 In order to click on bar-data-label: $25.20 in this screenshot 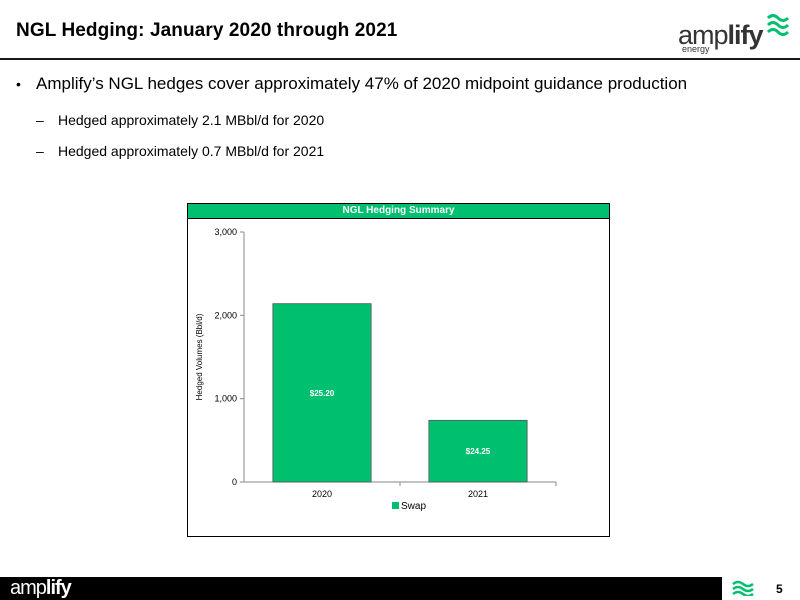, I will do `click(322, 393)`.